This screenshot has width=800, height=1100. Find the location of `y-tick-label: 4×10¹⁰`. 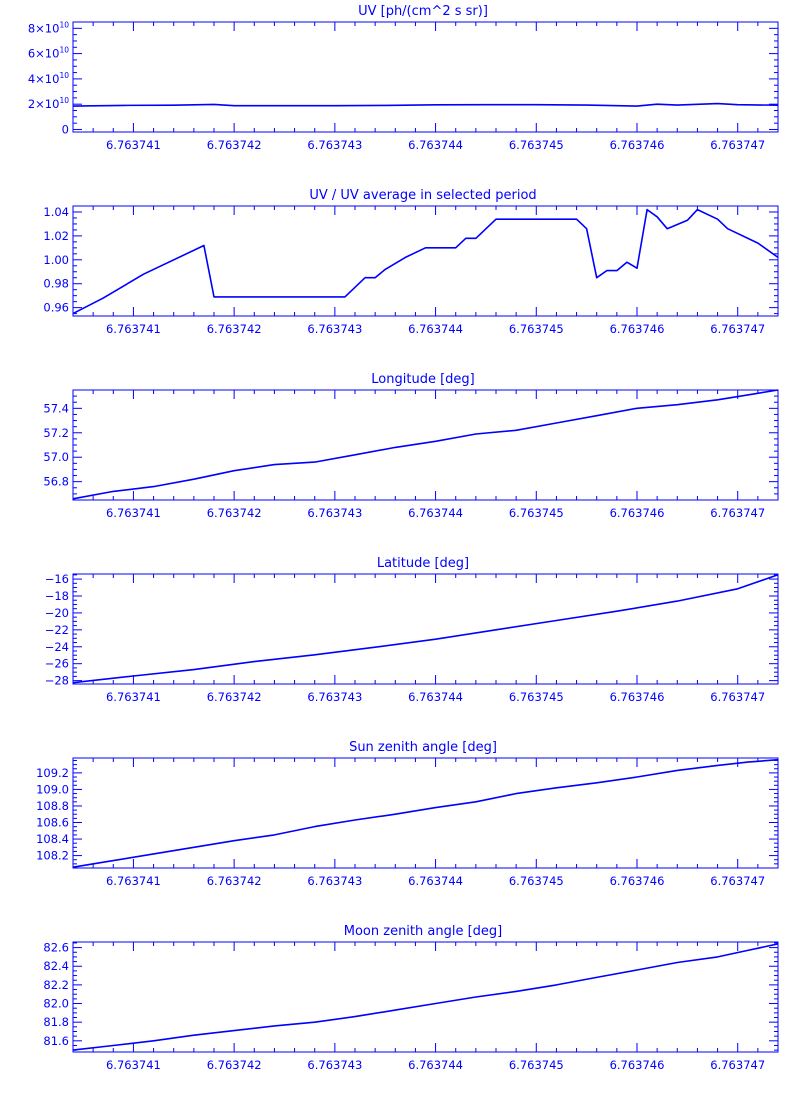

y-tick-label: 4×10¹⁰ is located at coordinates (48, 78).